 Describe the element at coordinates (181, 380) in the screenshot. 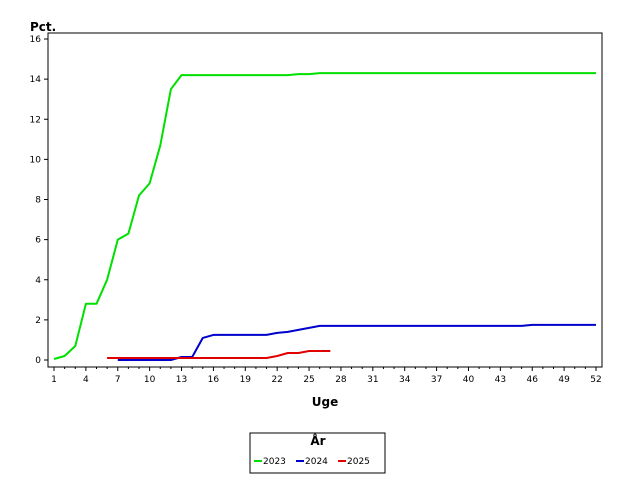

I see `x-tick-label: 13` at that location.